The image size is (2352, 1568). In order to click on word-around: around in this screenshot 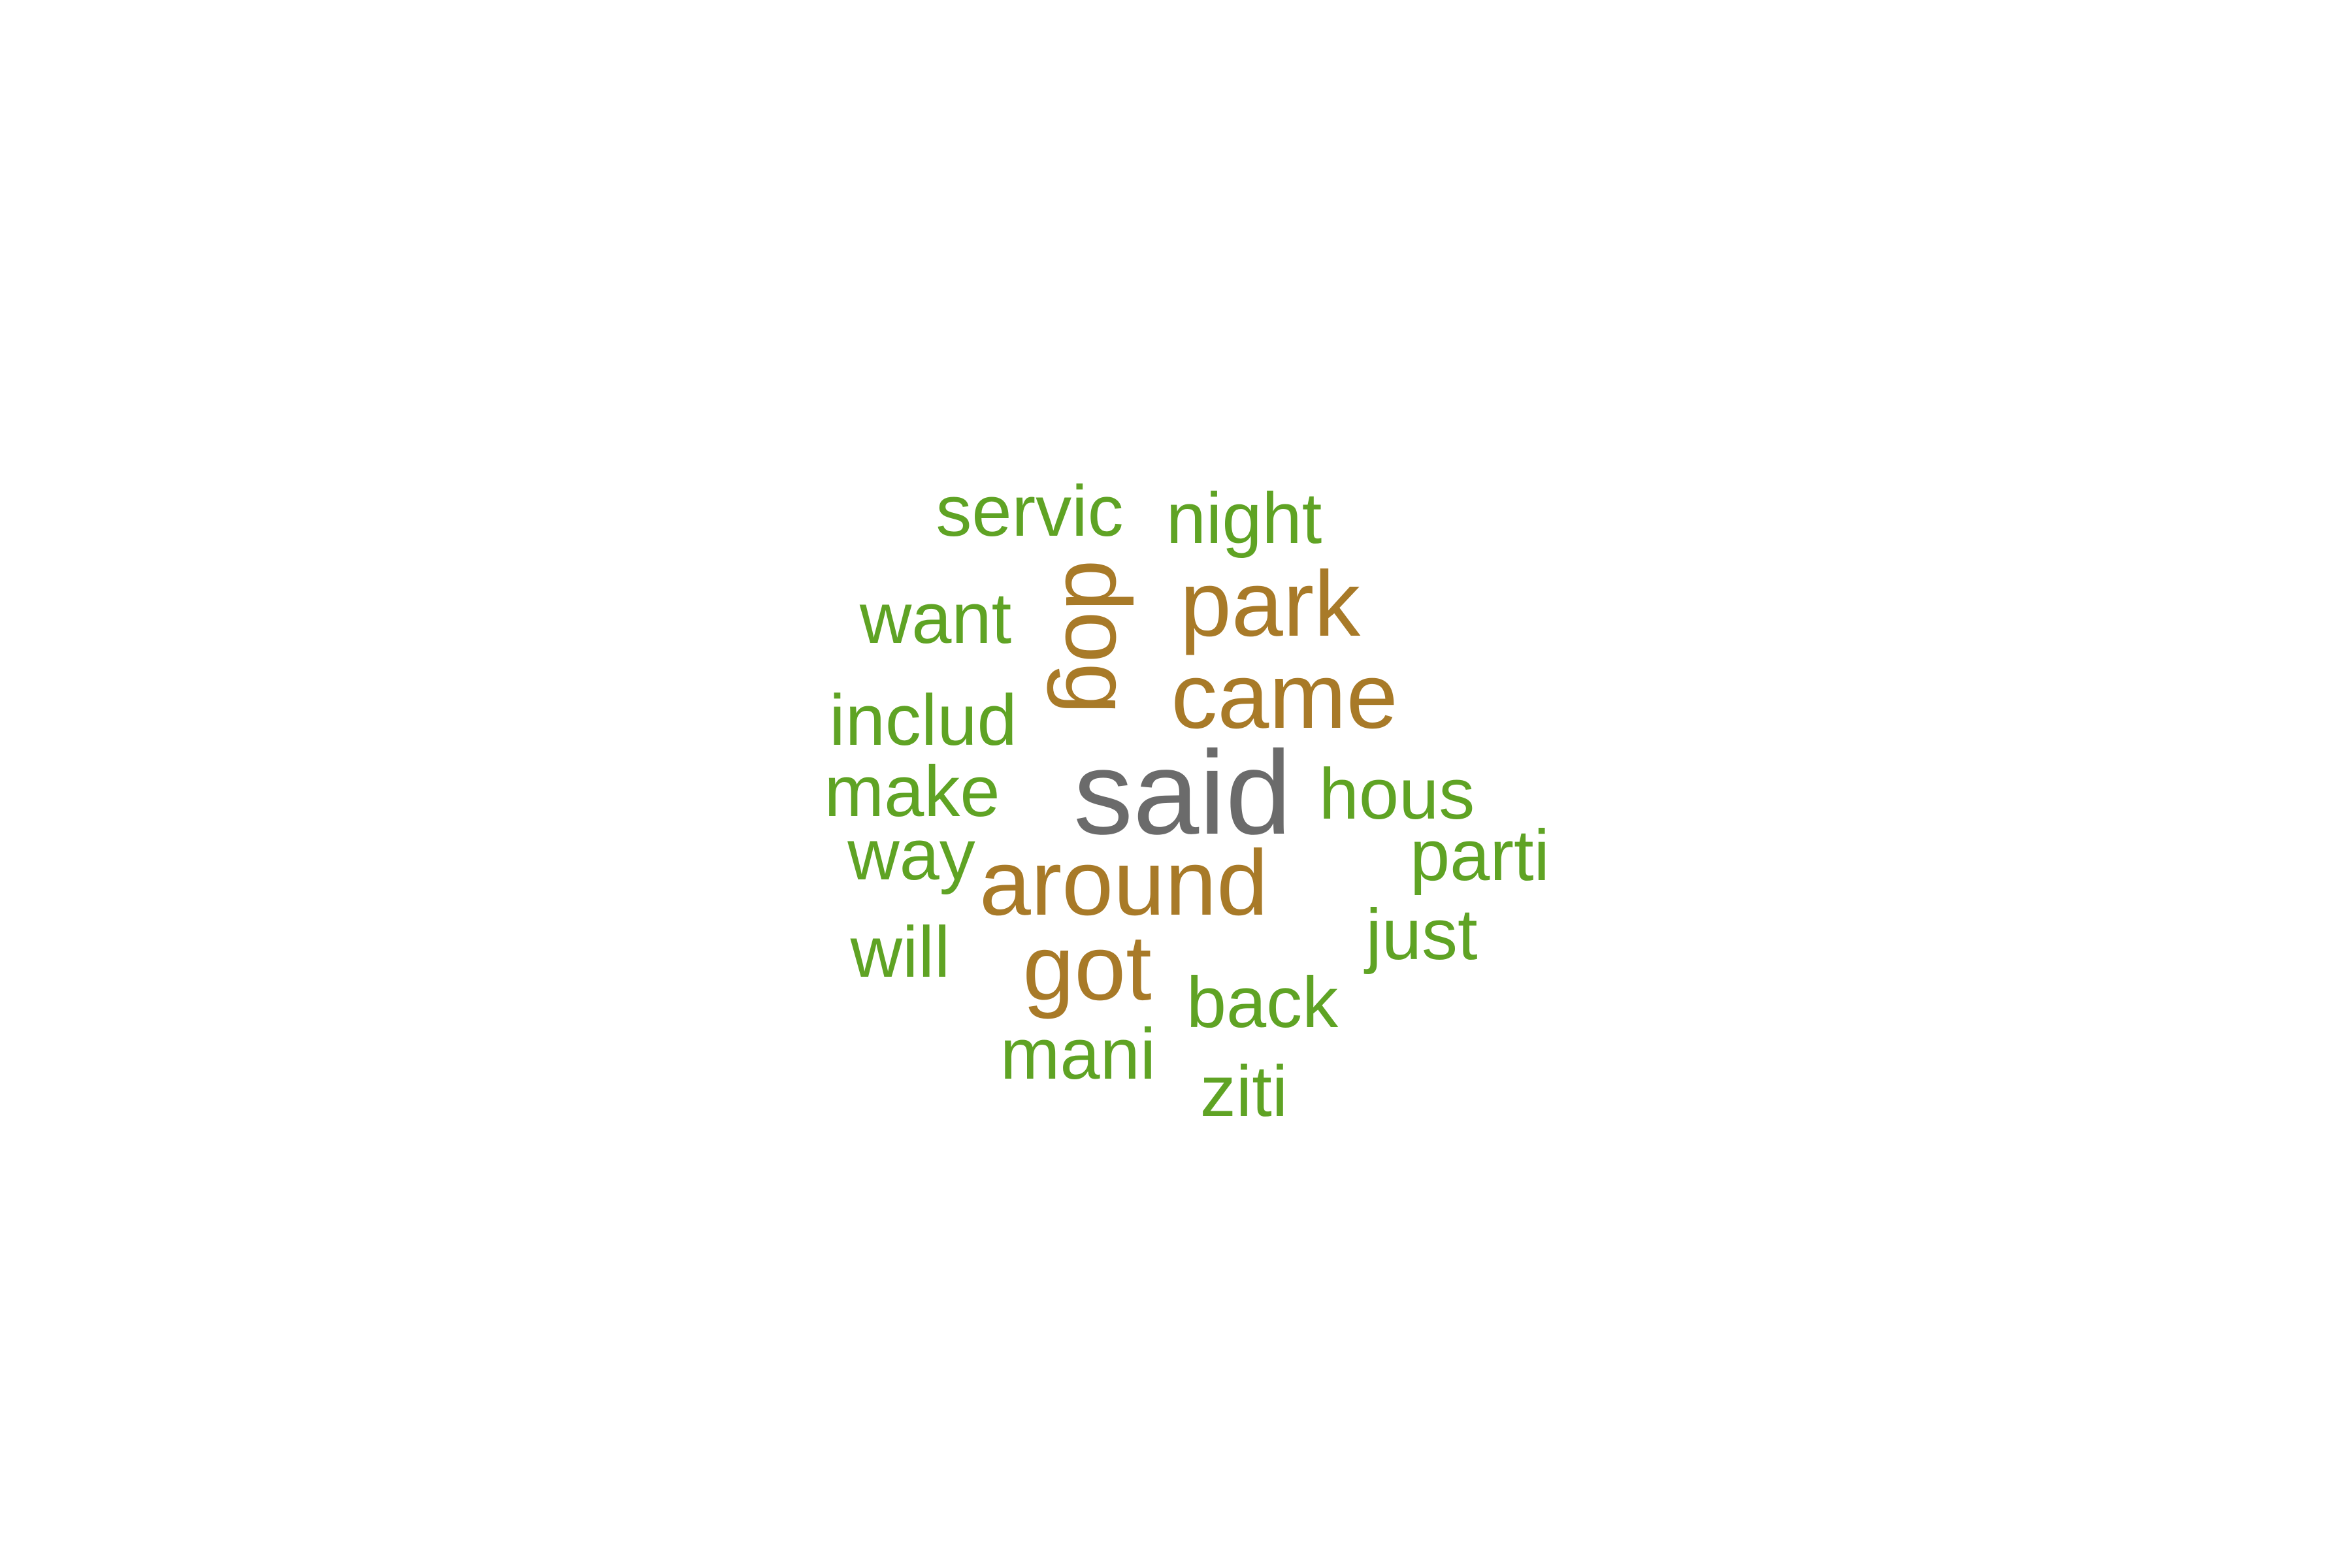, I will do `click(1124, 883)`.